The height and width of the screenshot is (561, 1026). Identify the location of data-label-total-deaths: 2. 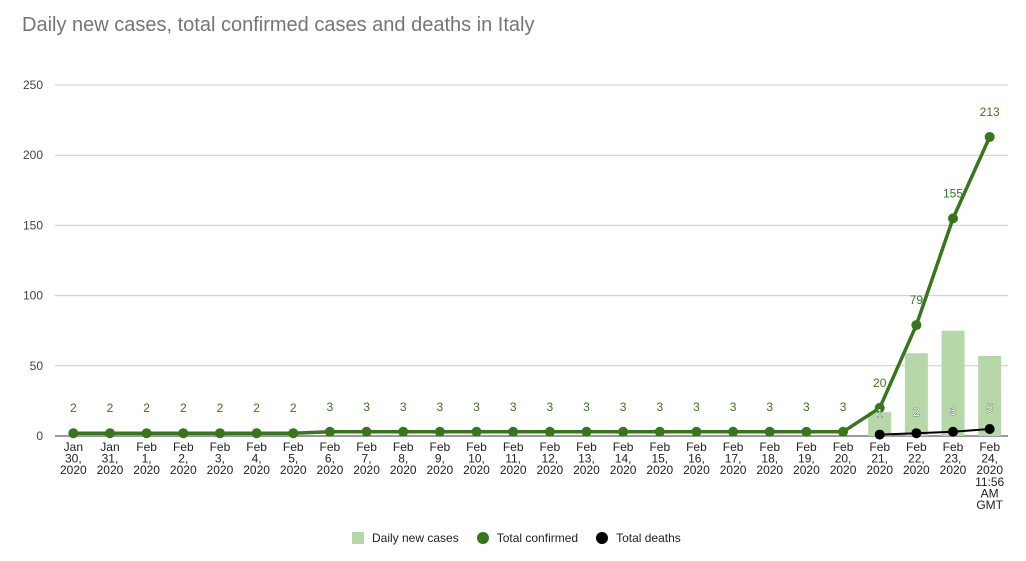
(916, 412).